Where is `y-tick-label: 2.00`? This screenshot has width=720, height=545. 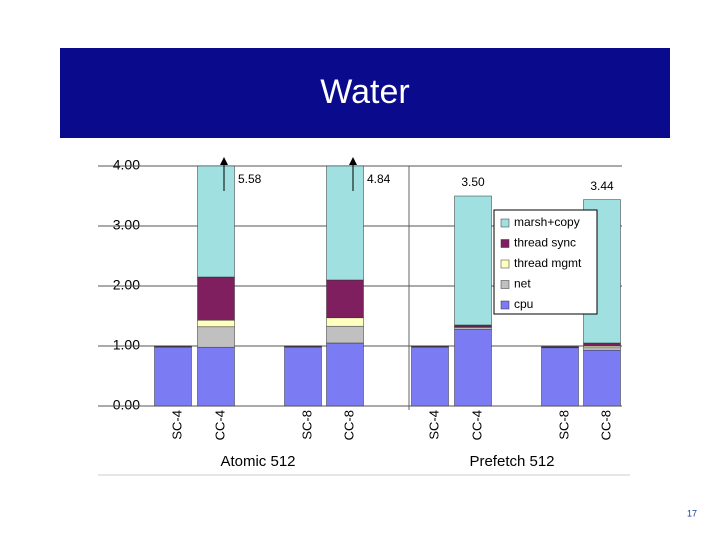
y-tick-label: 2.00 is located at coordinates (126, 285).